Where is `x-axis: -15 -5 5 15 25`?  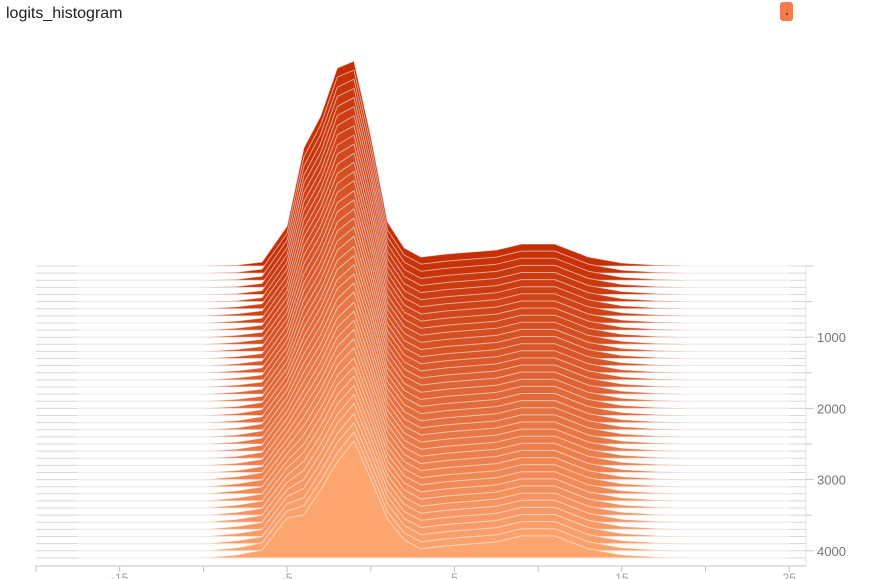
x-axis: -15 -5 5 15 25 is located at coordinates (420, 572).